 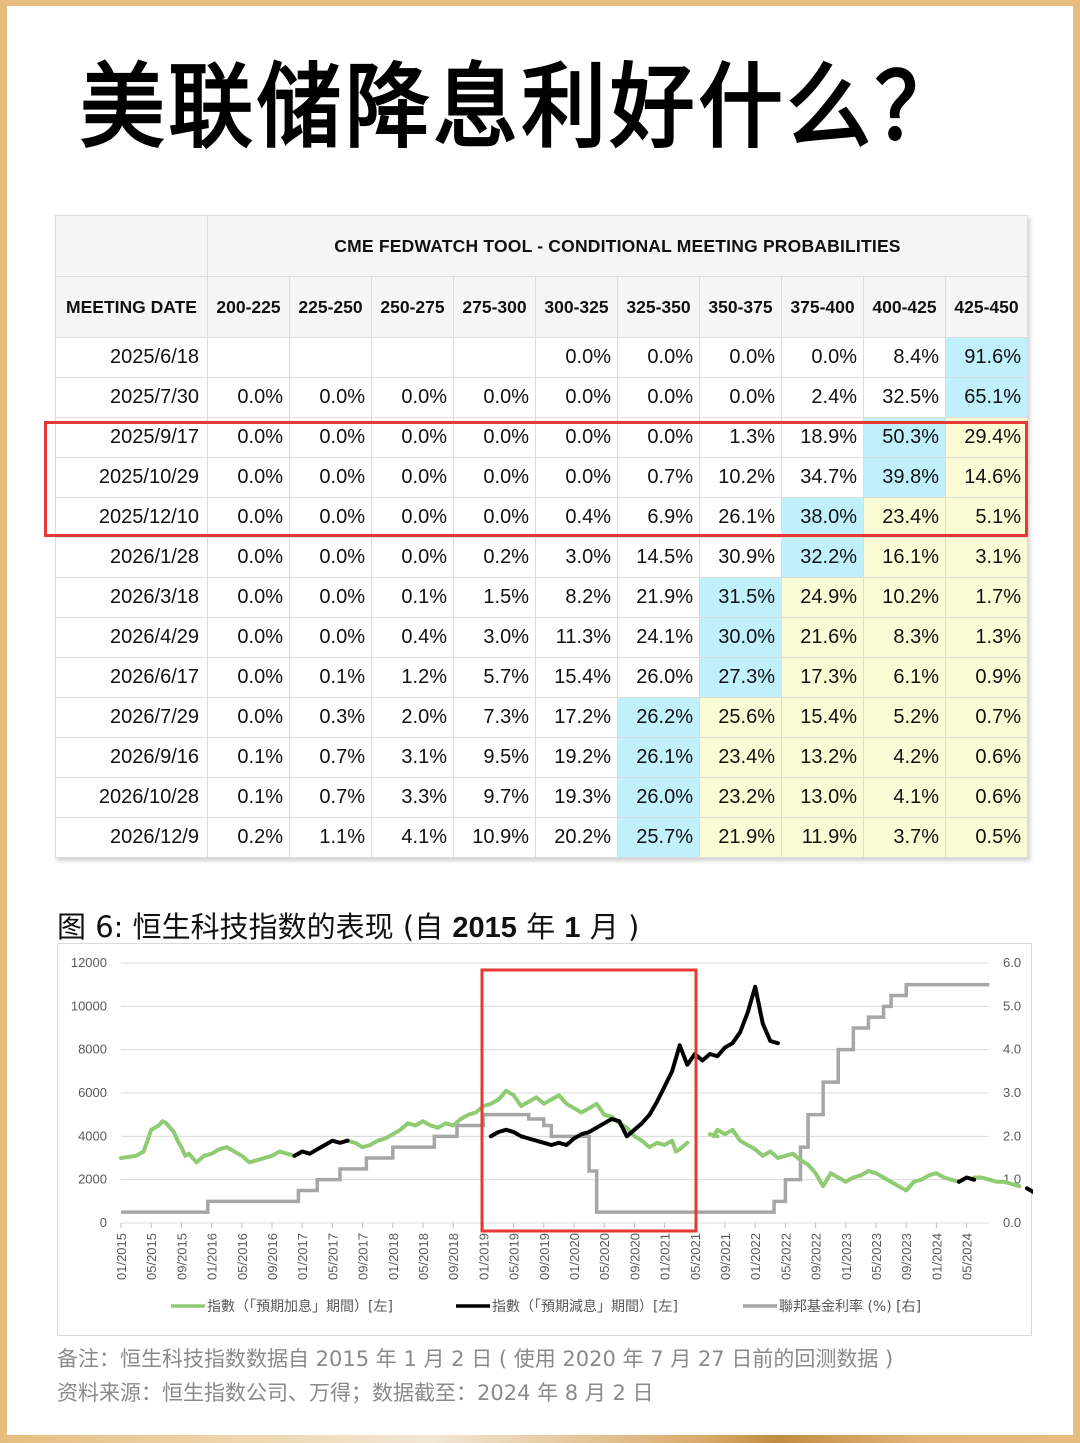 I want to click on x-axis-tick-label: 09/2022, so click(x=816, y=1256).